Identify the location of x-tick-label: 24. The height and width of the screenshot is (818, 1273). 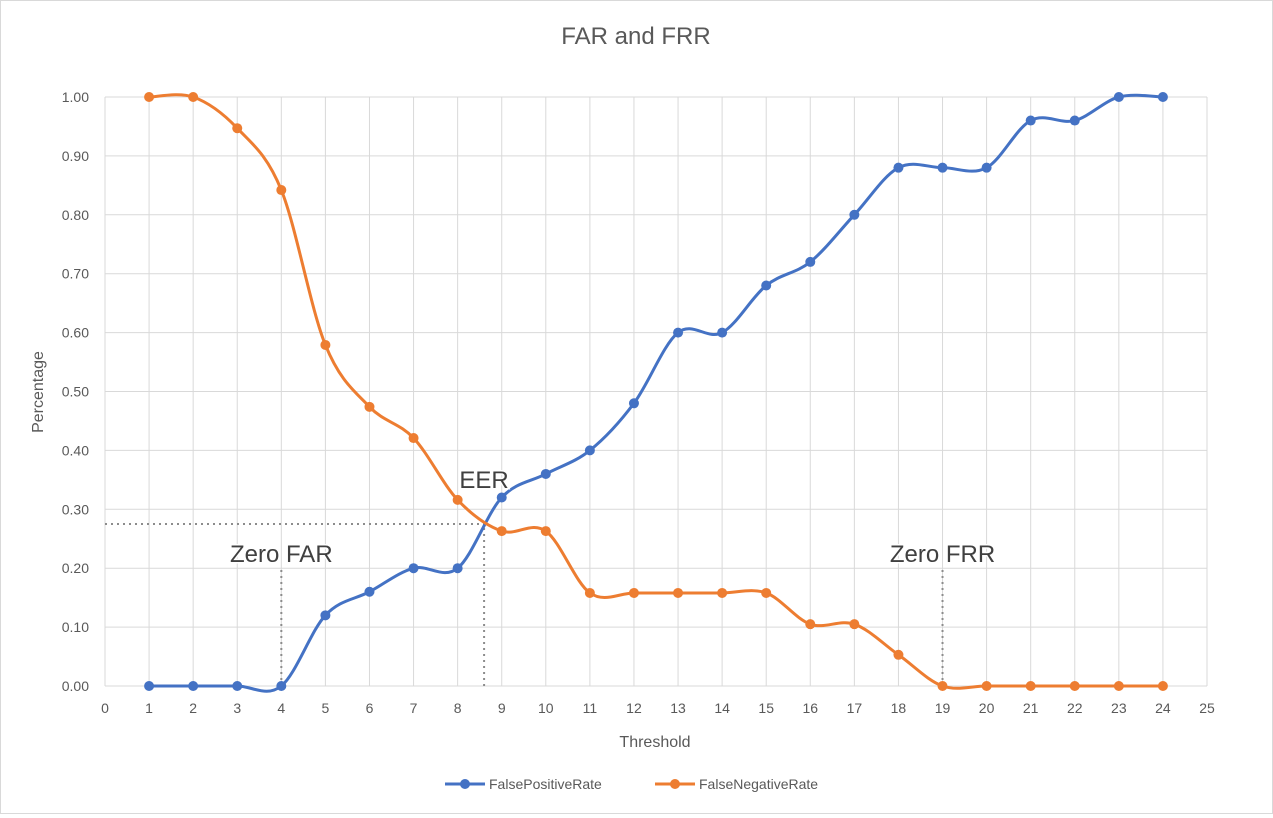
(1163, 708).